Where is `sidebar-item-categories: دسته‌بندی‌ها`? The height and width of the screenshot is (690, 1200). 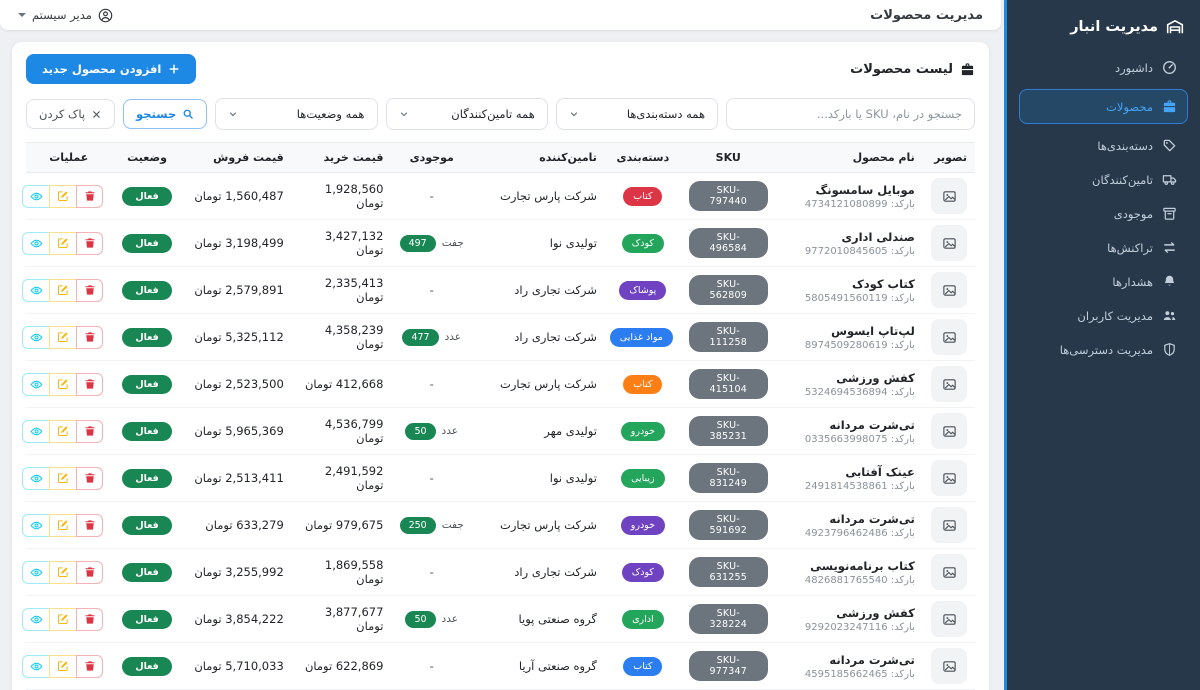 sidebar-item-categories: دسته‌بندی‌ها is located at coordinates (1103, 145).